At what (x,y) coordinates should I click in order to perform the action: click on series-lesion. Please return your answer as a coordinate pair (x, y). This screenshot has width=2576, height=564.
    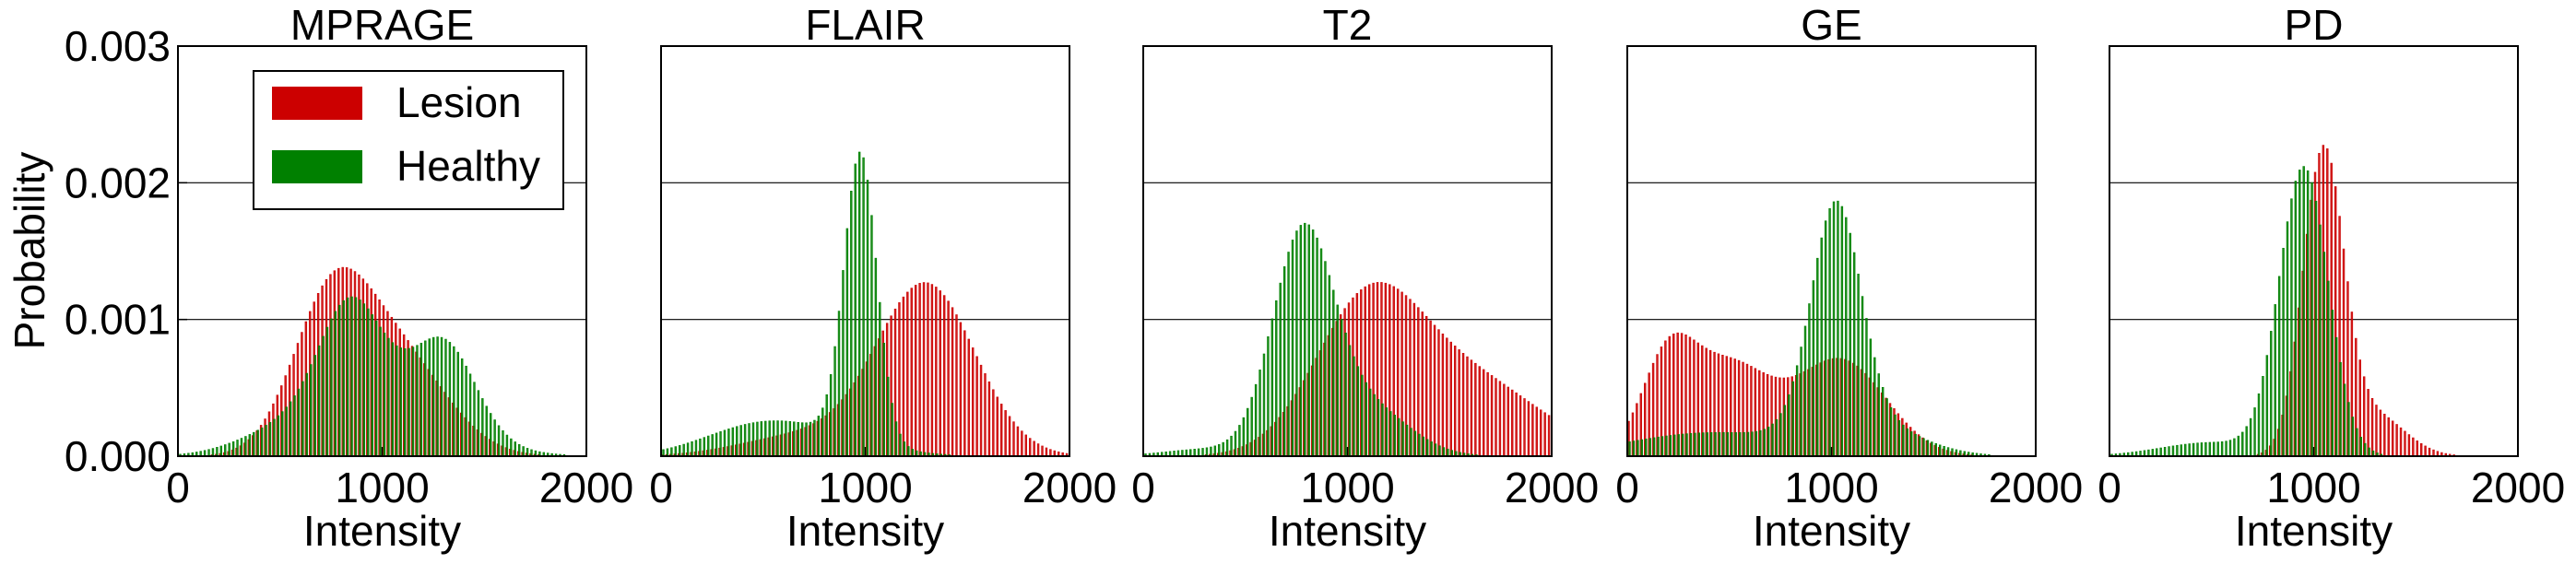
    Looking at the image, I should click on (865, 369).